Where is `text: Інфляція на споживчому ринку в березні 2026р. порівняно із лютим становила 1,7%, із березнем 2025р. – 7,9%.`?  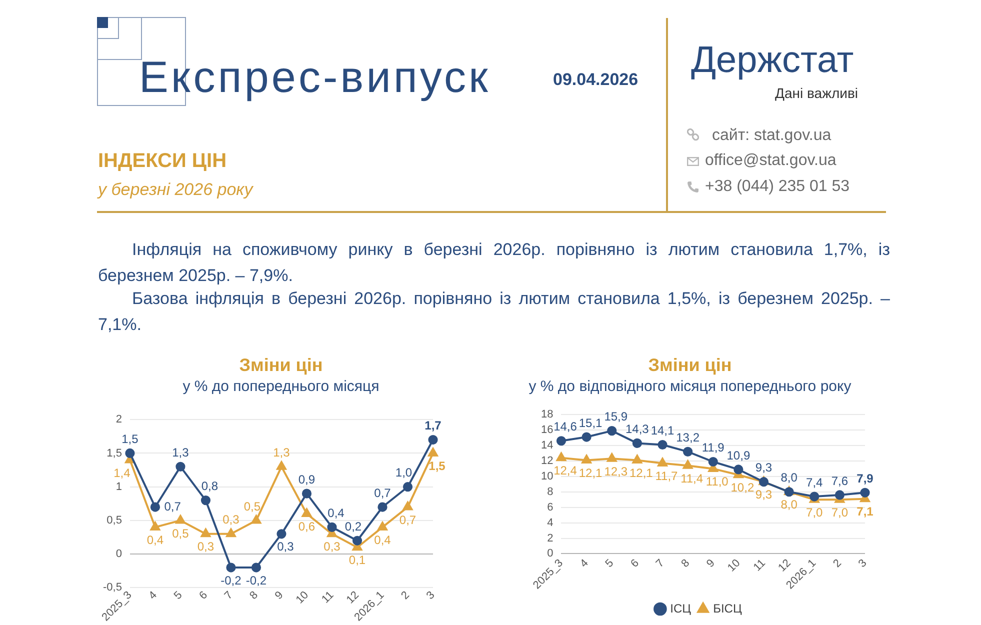
text: Інфляція на споживчому ринку в березні 2026р. порівняно із лютим становила 1,7%, із березнем 2025р. – 7,9%. is located at coordinates (494, 263).